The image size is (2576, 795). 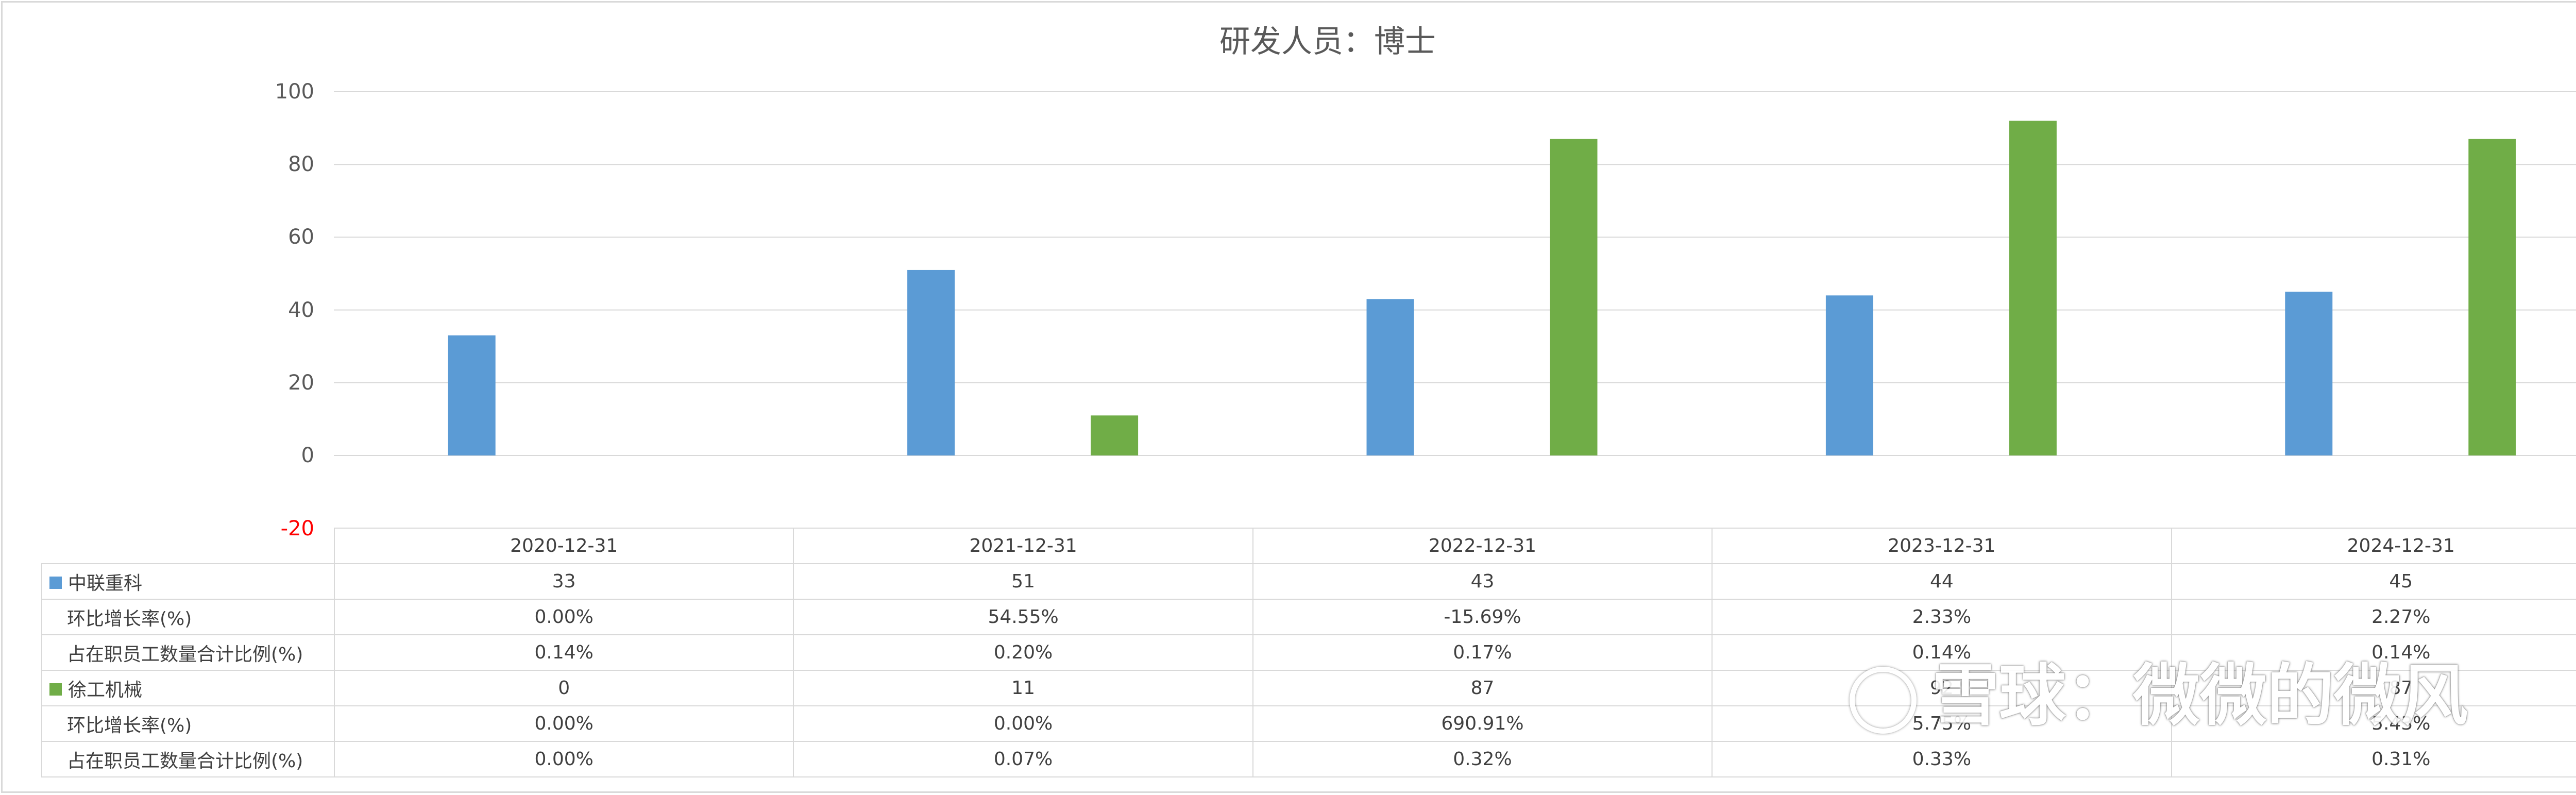 I want to click on watermark: 雪球：微微的微风, so click(x=2159, y=695).